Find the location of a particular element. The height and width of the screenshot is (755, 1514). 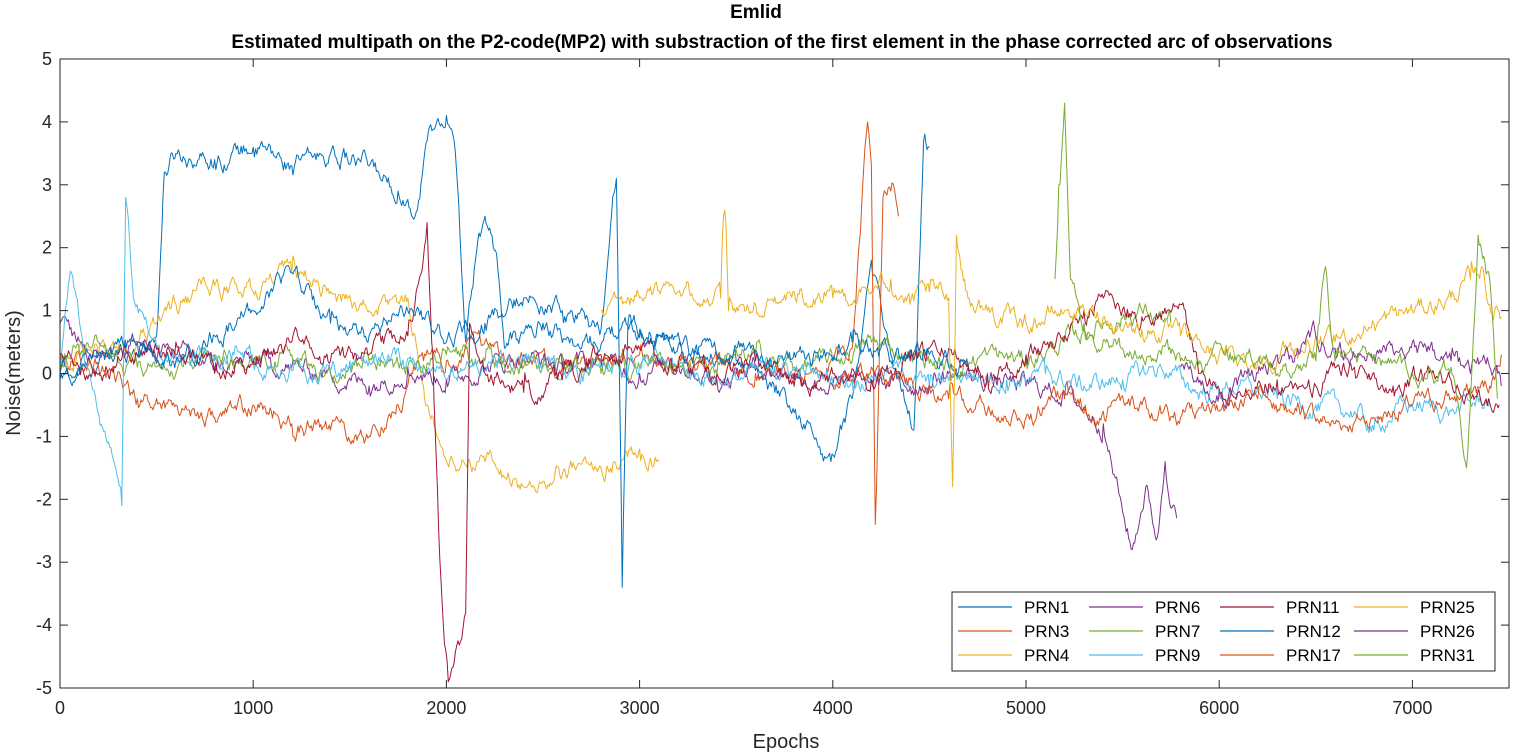

y-tick-label: -5 is located at coordinates (44, 688).